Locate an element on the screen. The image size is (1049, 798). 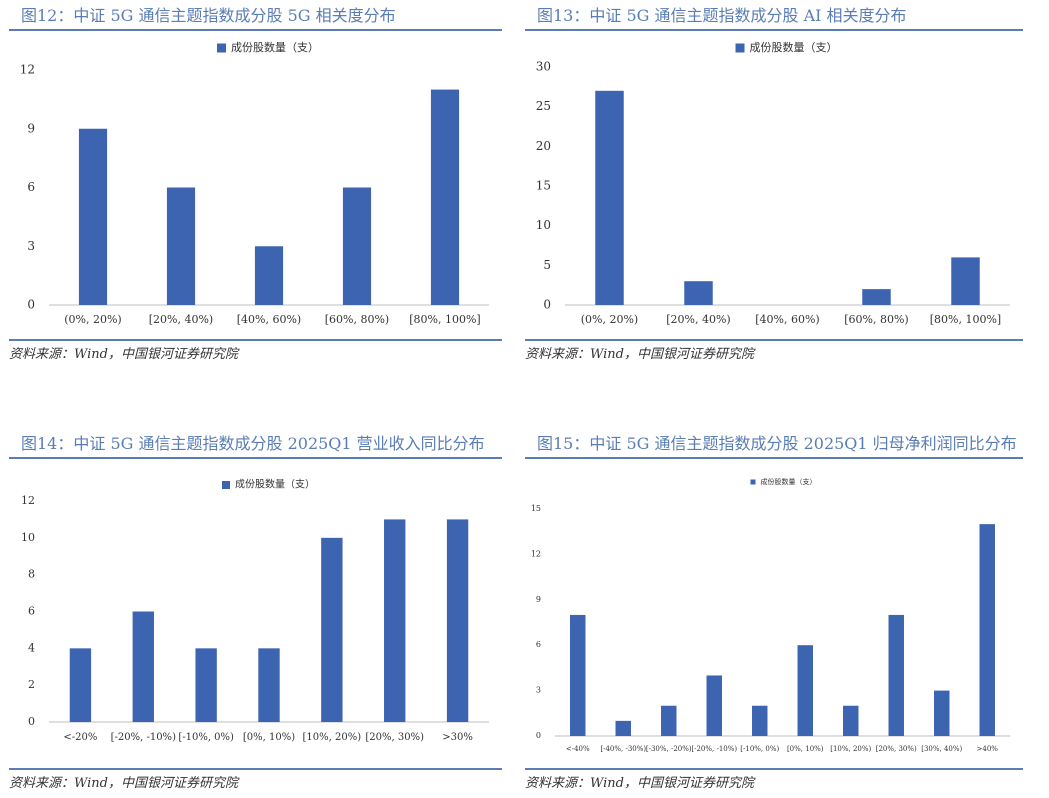
y-tick-label: 30 is located at coordinates (543, 67).